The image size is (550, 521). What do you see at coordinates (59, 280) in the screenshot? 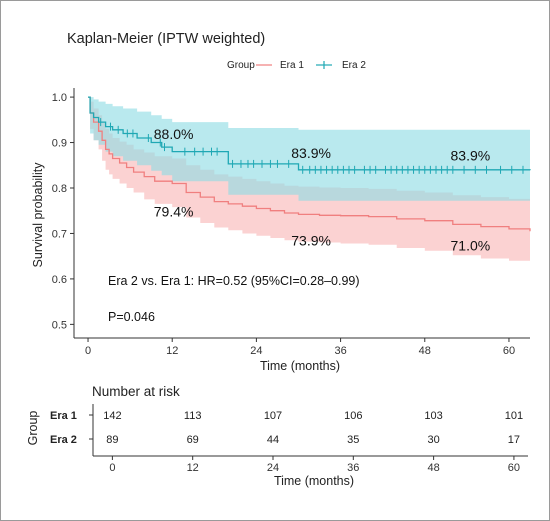
I see `y-tick-label: 0.6` at bounding box center [59, 280].